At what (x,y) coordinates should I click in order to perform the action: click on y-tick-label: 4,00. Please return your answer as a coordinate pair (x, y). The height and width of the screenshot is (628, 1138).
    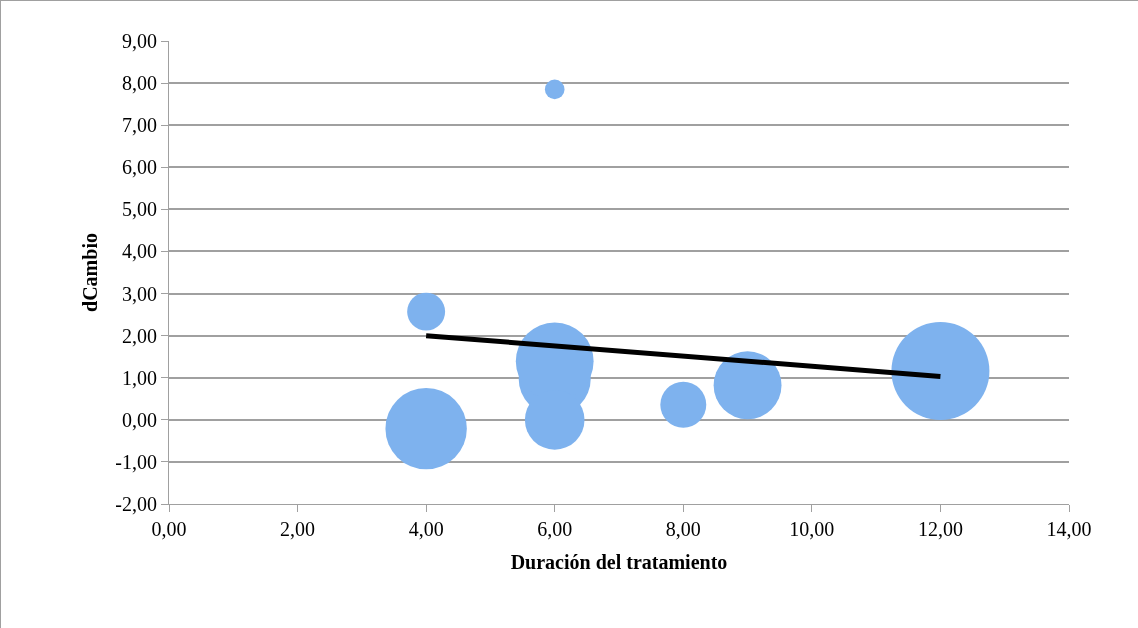
    Looking at the image, I should click on (139, 251).